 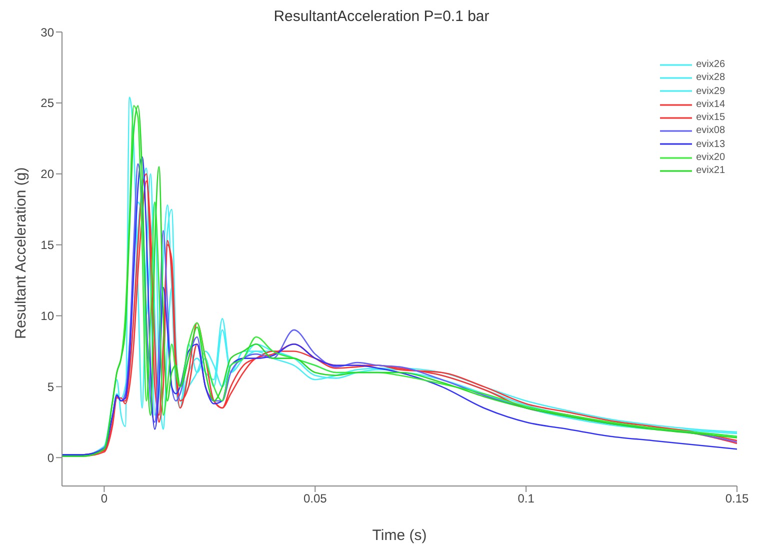 What do you see at coordinates (526, 499) in the screenshot?
I see `x-tick-label: 0.1` at bounding box center [526, 499].